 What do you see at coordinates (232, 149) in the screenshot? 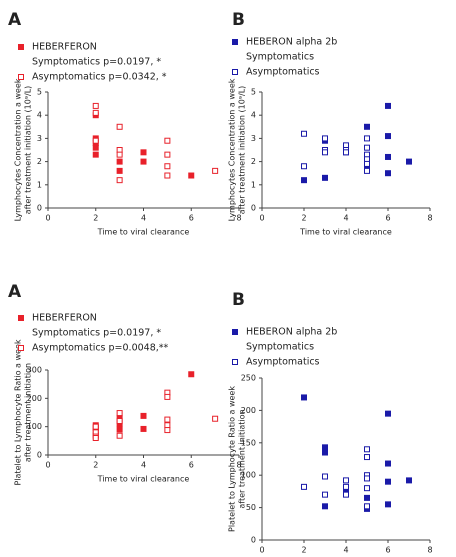
I see `y-axis-label: Lymphocytes Concentration a week` at bounding box center [232, 149].